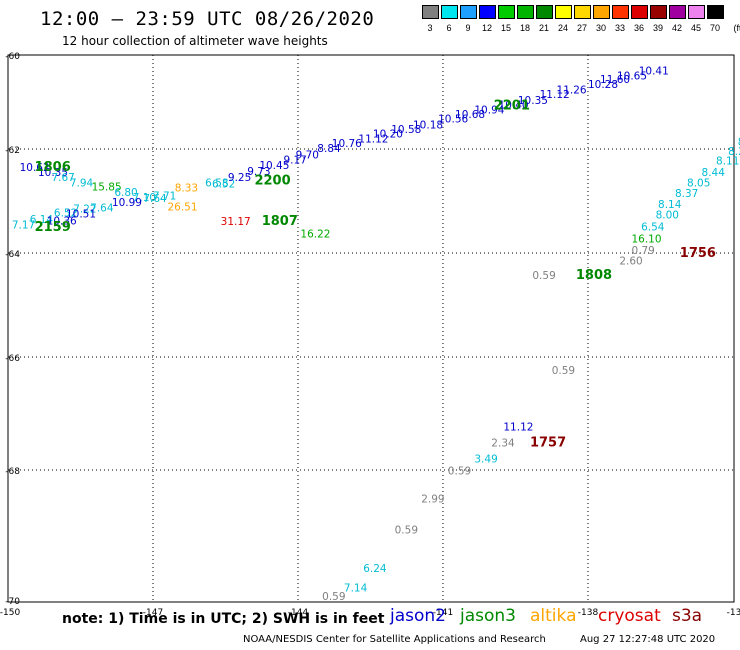 The height and width of the screenshot is (650, 740). Describe the element at coordinates (216, 183) in the screenshot. I see `wave-height-value: 6.58` at that location.